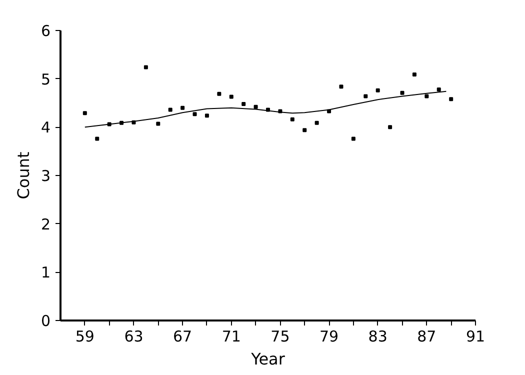  Describe the element at coordinates (280, 337) in the screenshot. I see `x-tick-label: 75` at that location.